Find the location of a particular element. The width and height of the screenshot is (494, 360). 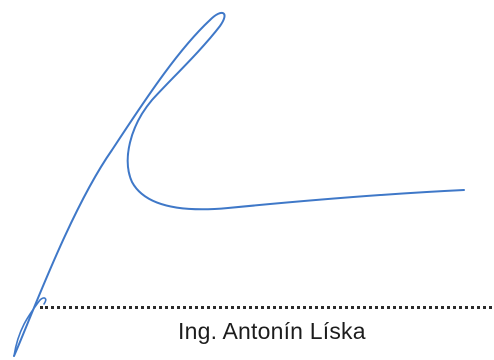

signature-line is located at coordinates (266, 307).